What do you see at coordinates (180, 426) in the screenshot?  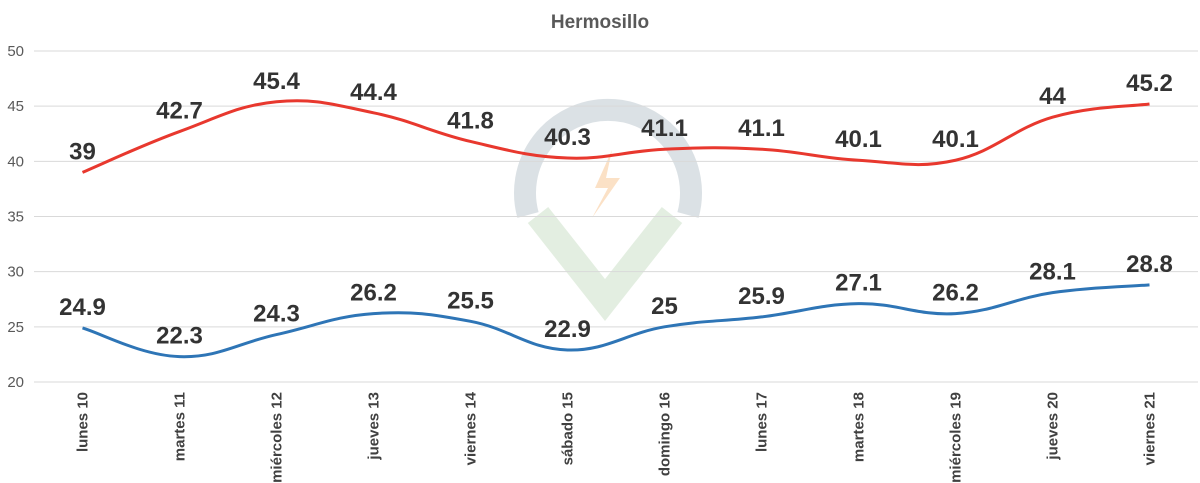 I see `x-tick-label: martes 11` at bounding box center [180, 426].